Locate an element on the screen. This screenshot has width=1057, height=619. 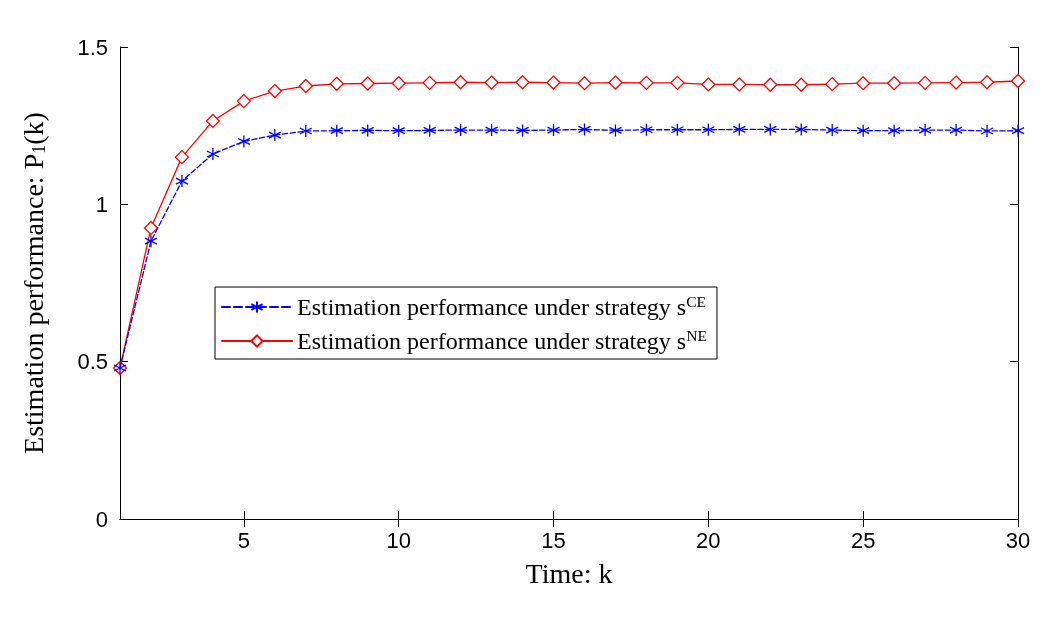
y-tick-label: 1 is located at coordinates (101, 204).